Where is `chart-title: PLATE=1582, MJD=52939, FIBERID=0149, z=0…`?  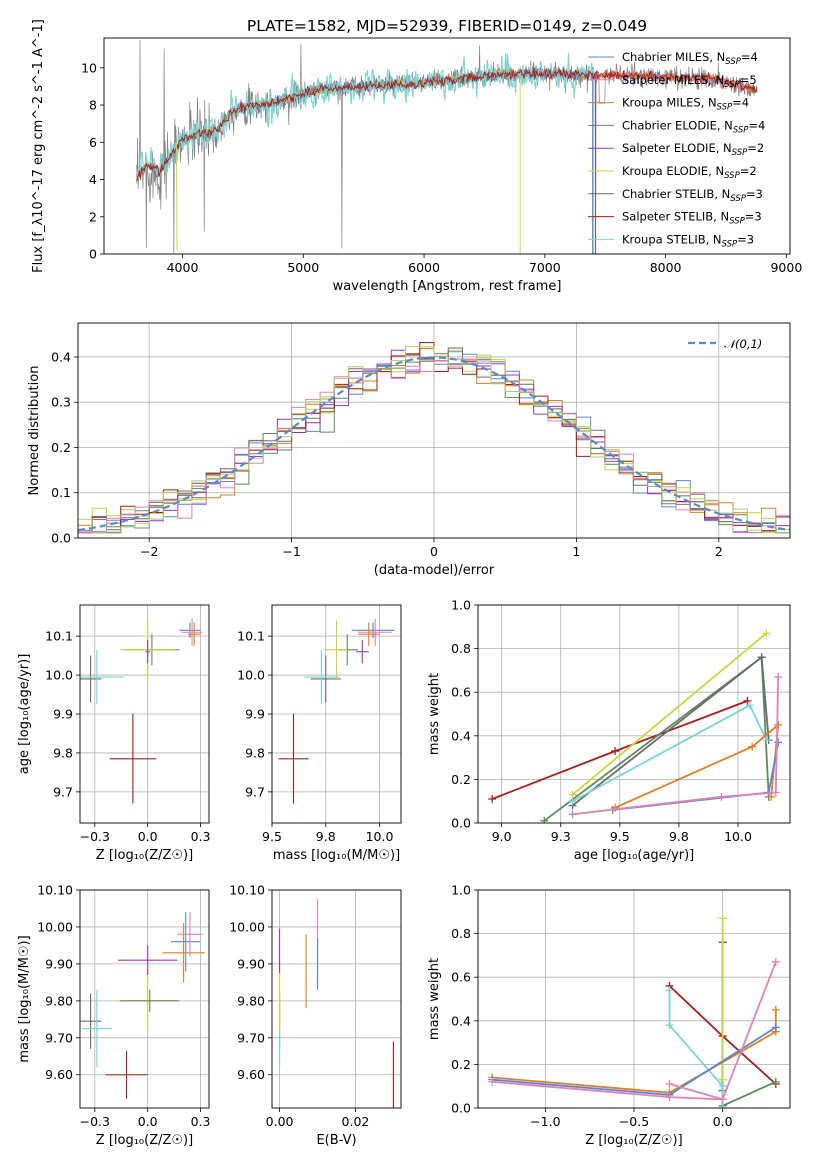
chart-title: PLATE=1582, MJD=52939, FIBERID=0149, z=0… is located at coordinates (447, 26).